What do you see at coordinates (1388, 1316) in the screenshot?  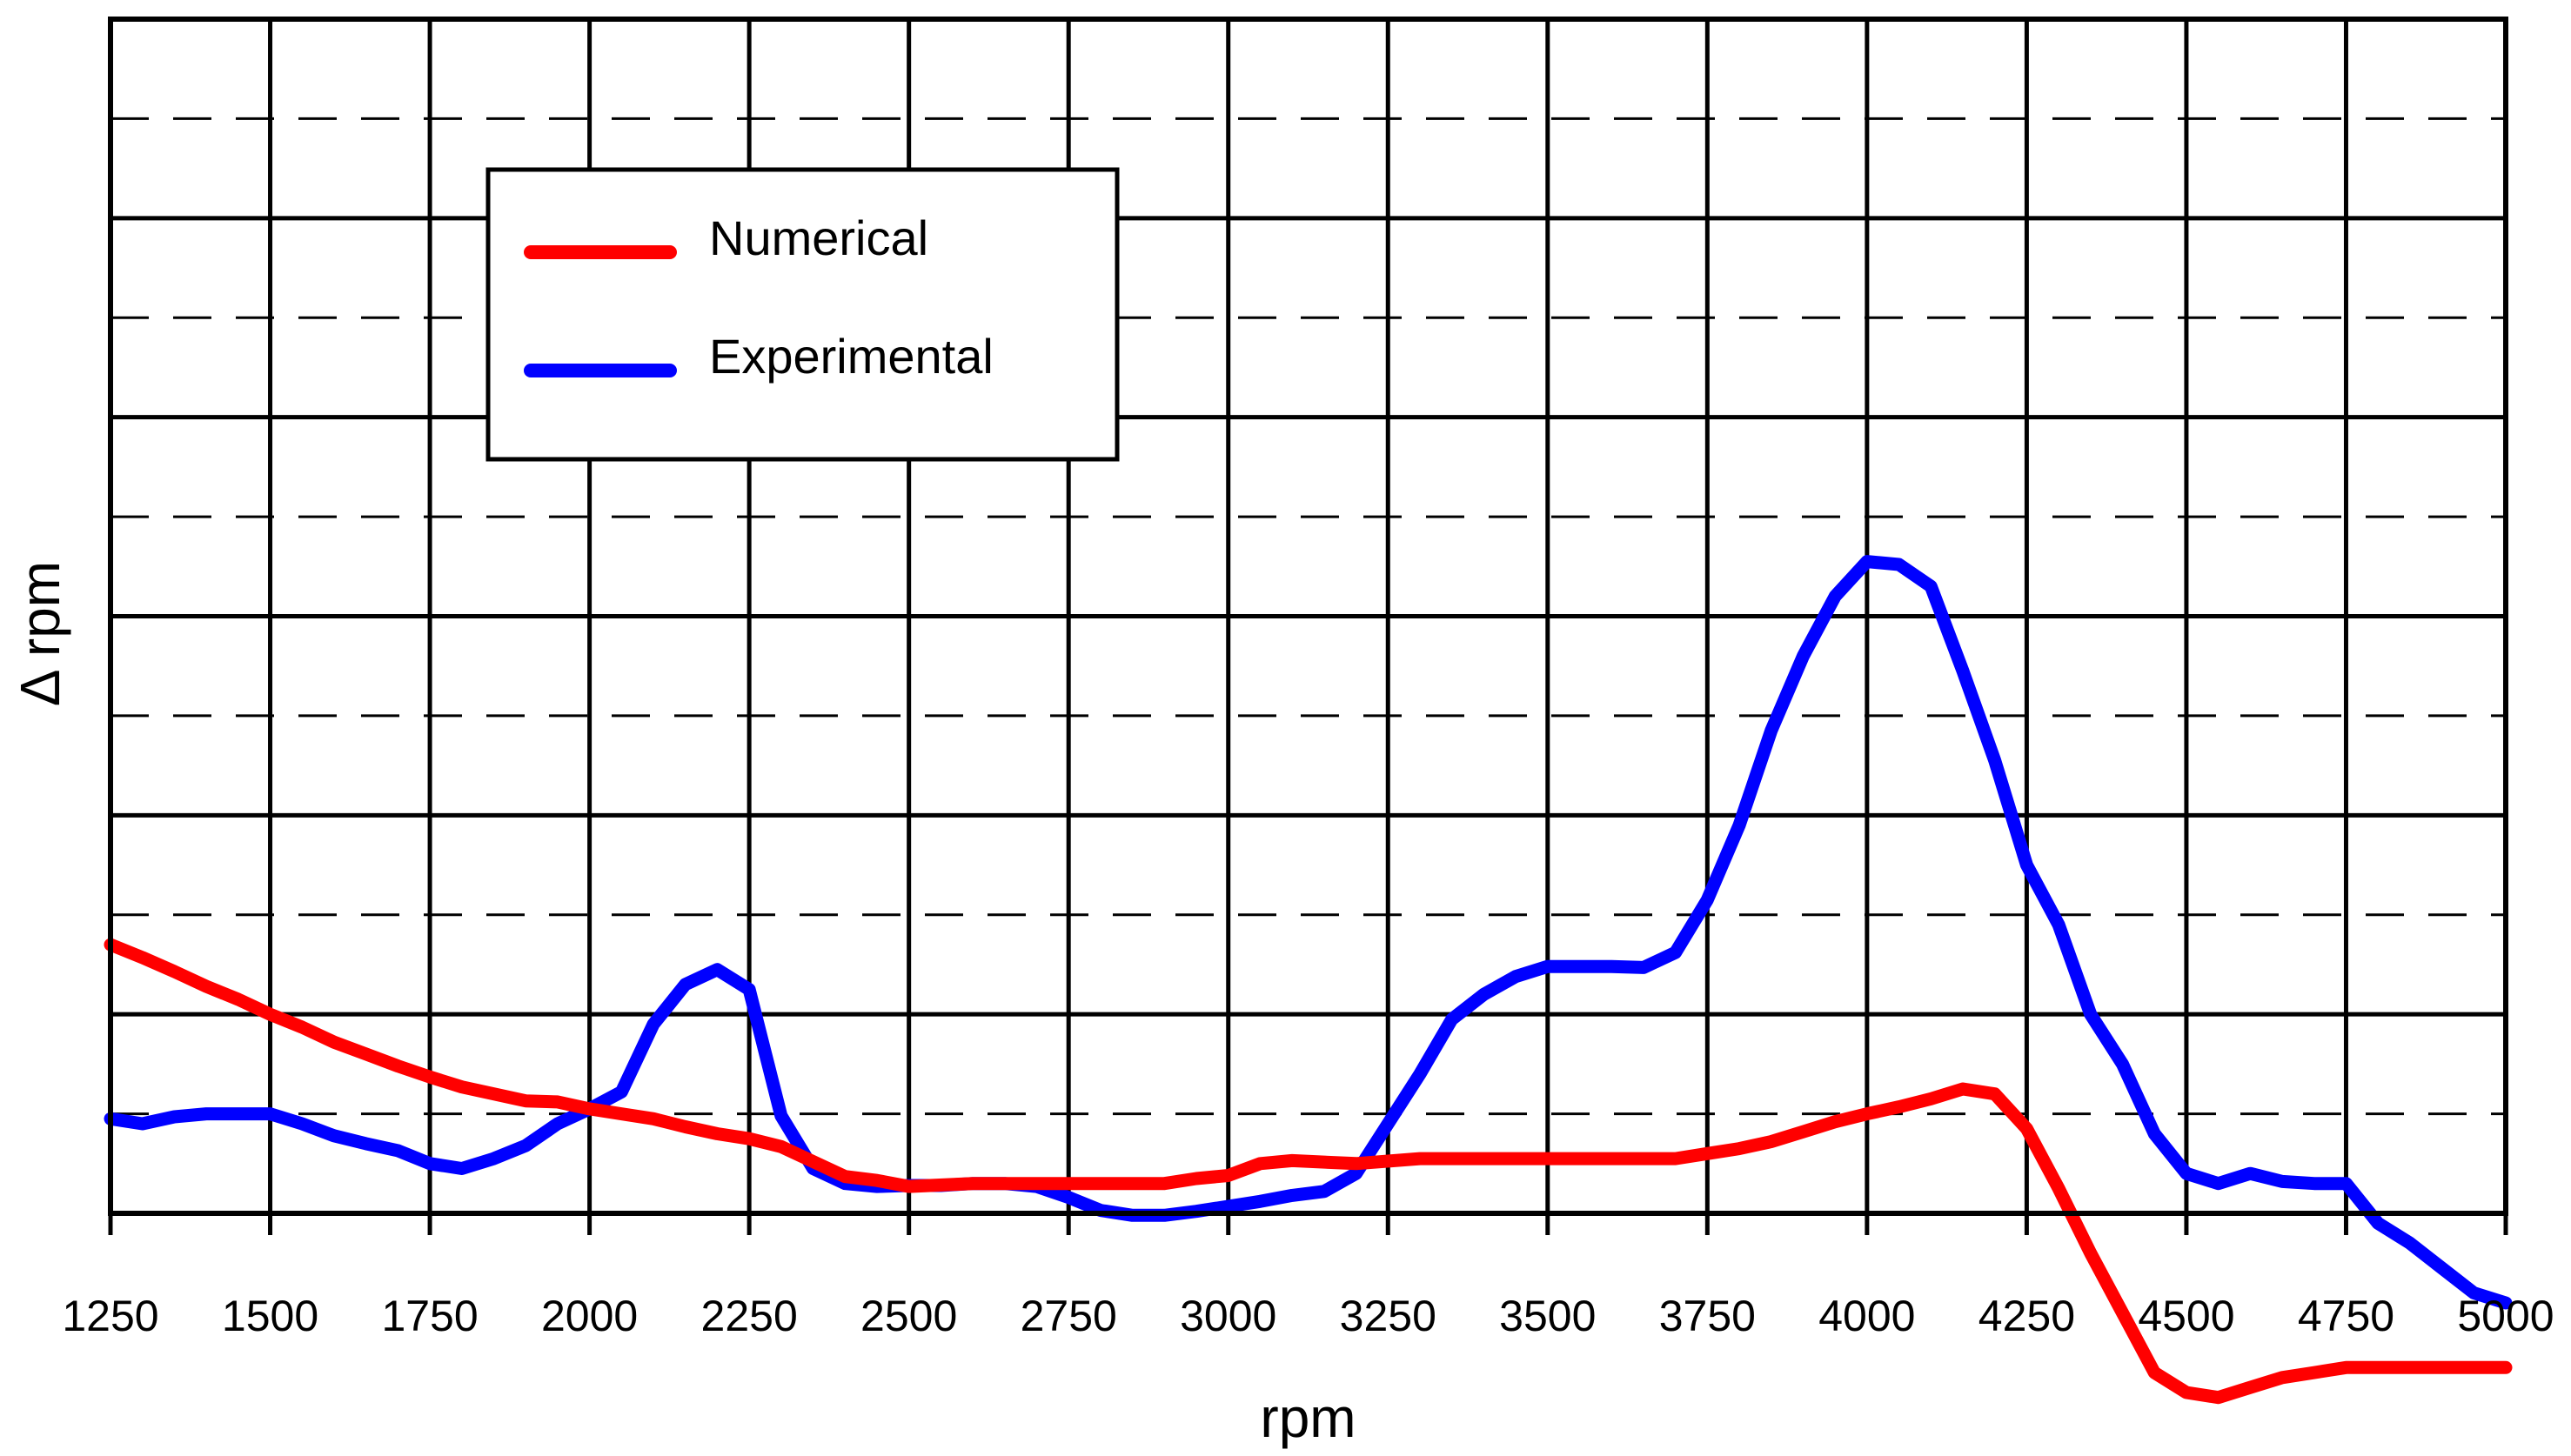 I see `x-tick-label: 3250` at bounding box center [1388, 1316].